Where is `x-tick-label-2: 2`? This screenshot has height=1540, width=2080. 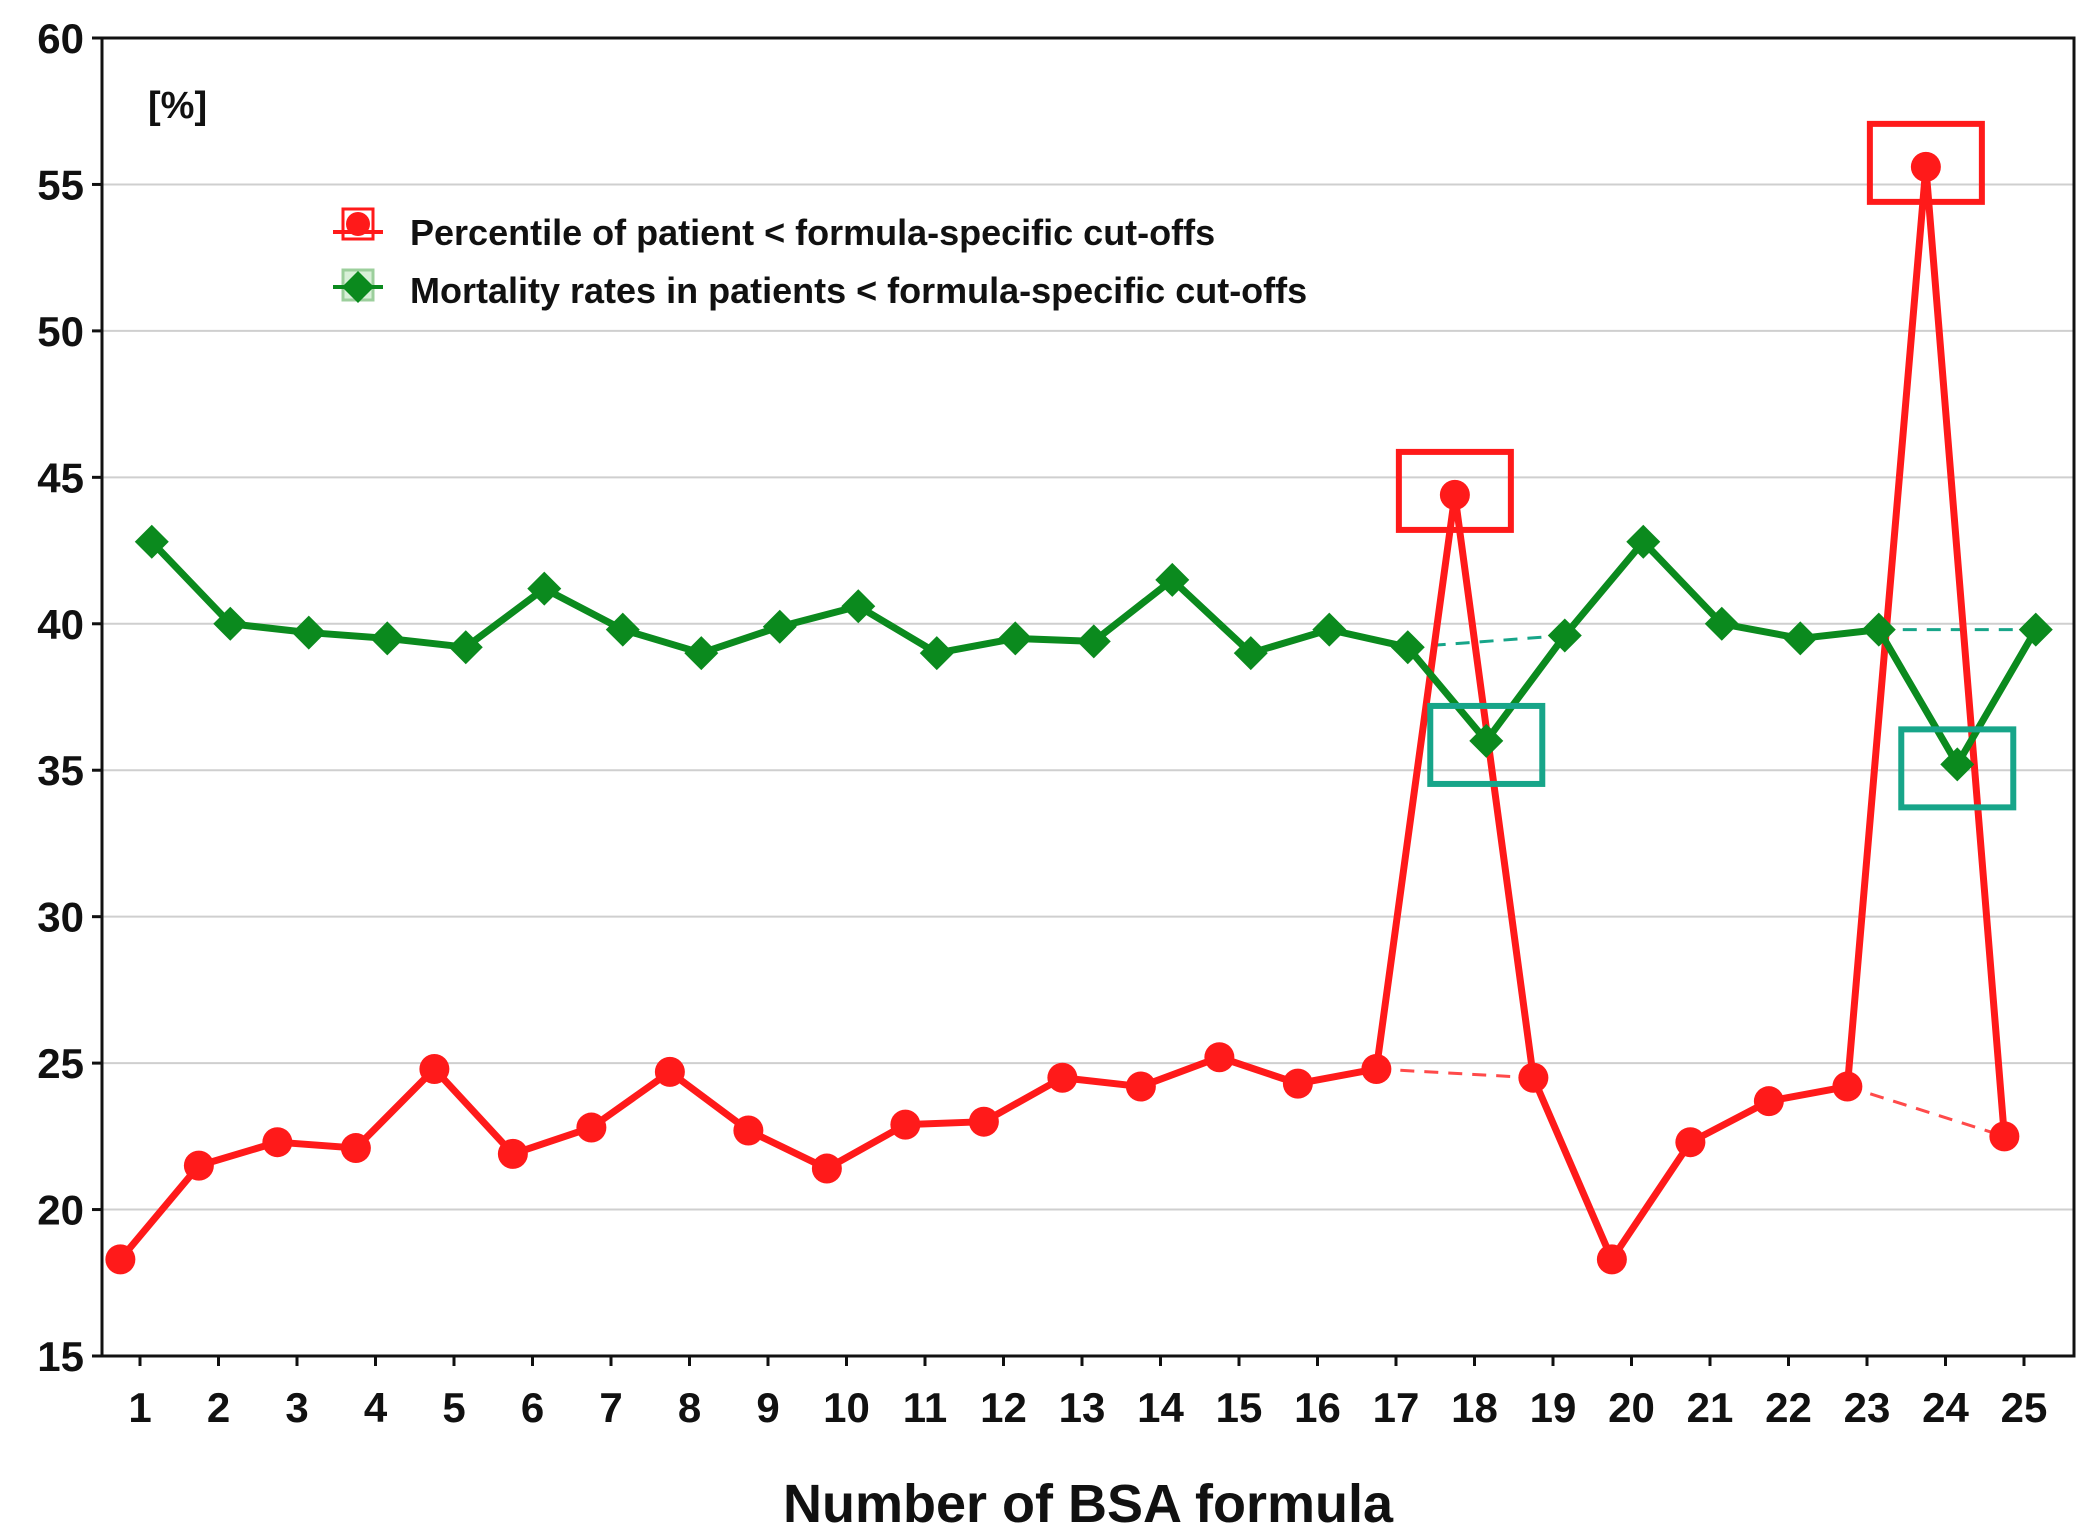
x-tick-label-2: 2 is located at coordinates (218, 1407).